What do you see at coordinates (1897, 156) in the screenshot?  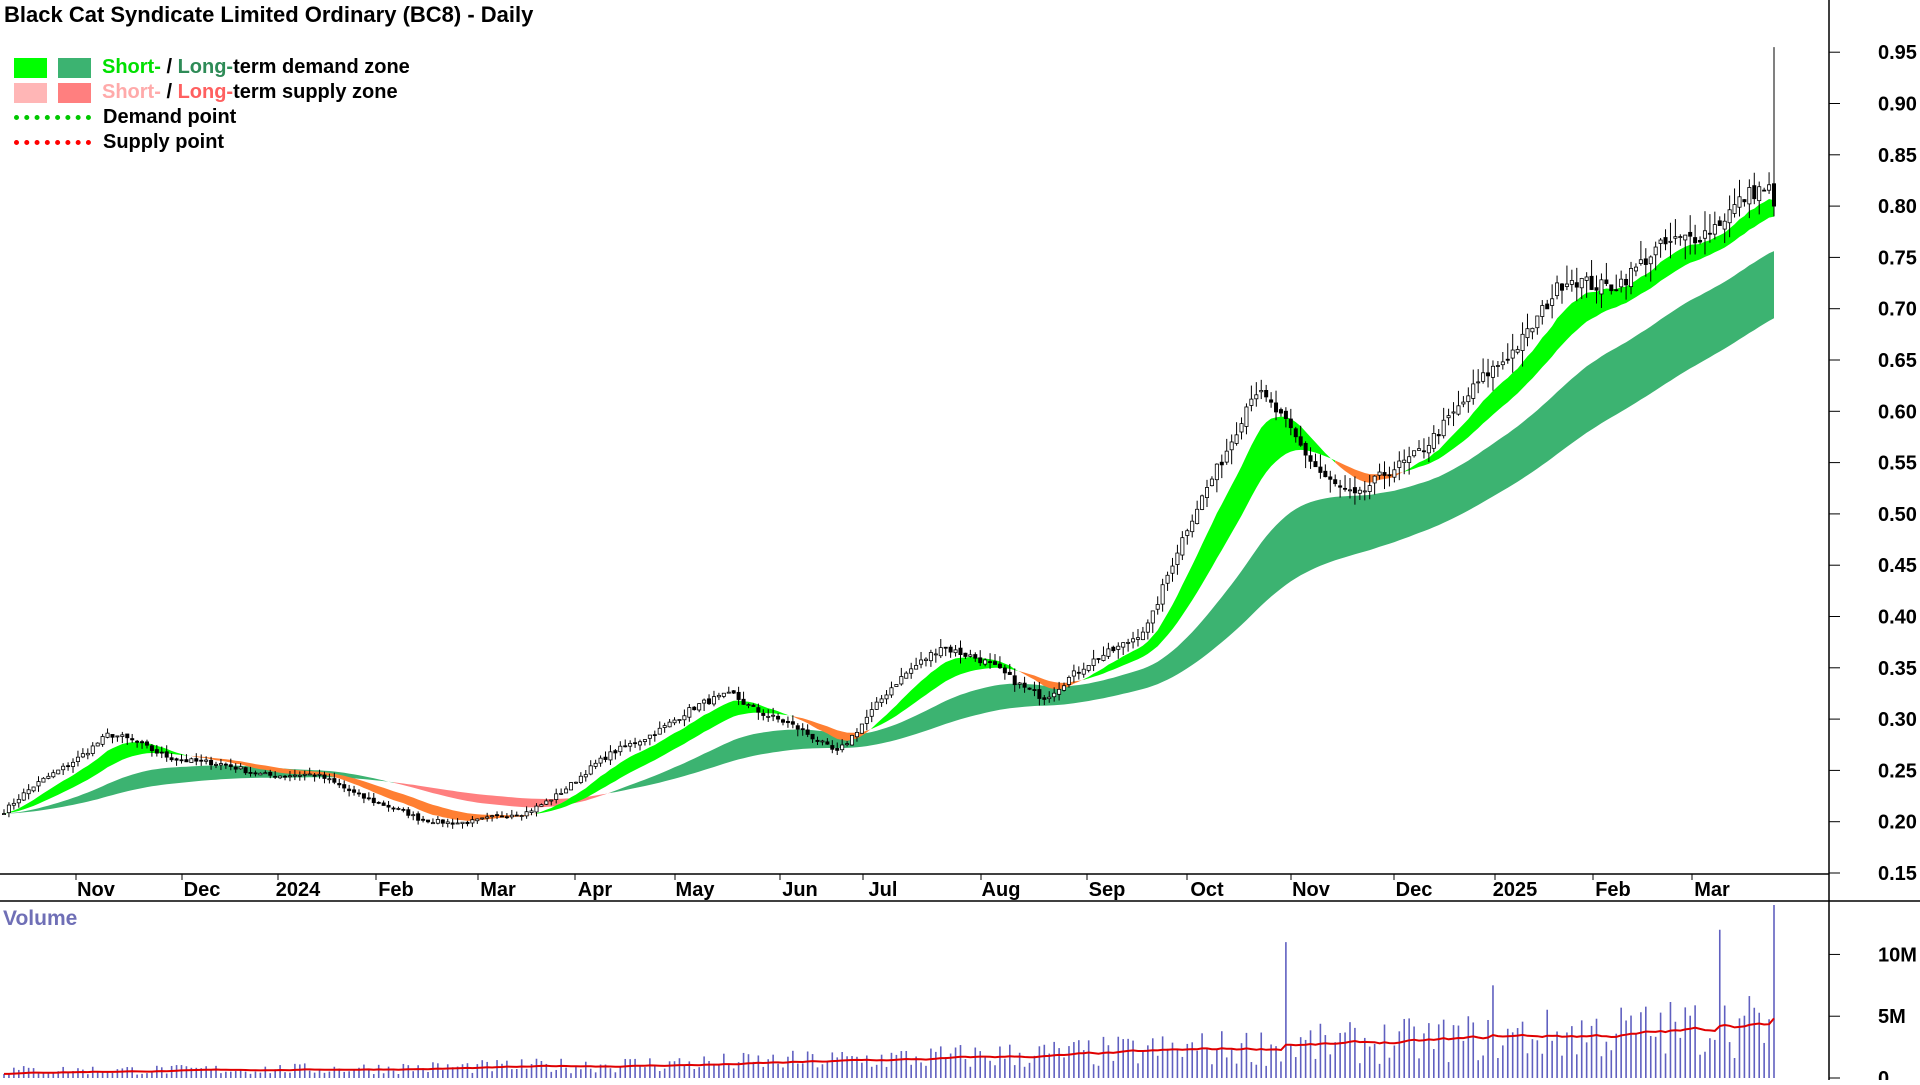 I see `y-tick-label: 0.85` at bounding box center [1897, 156].